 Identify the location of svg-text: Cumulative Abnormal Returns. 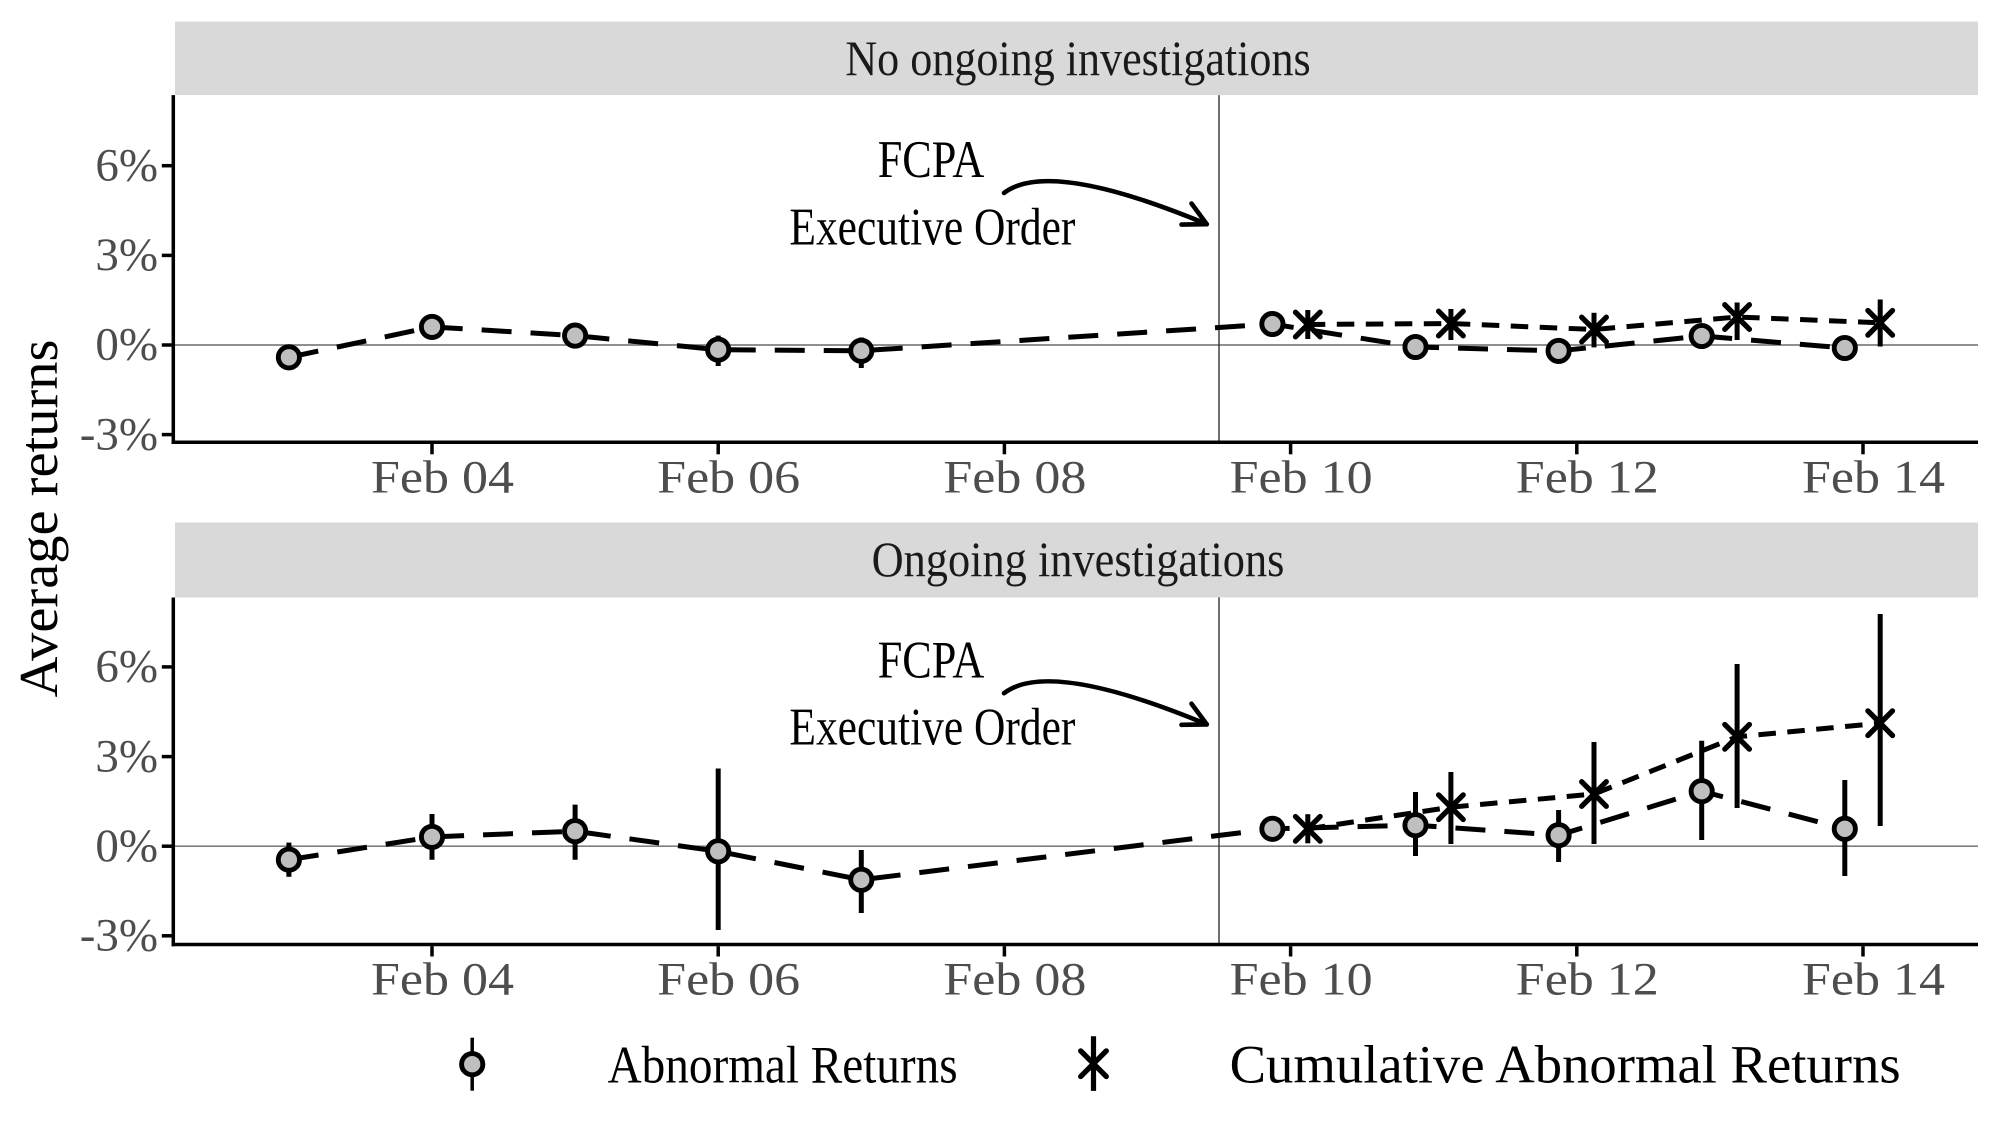
(1565, 1063).